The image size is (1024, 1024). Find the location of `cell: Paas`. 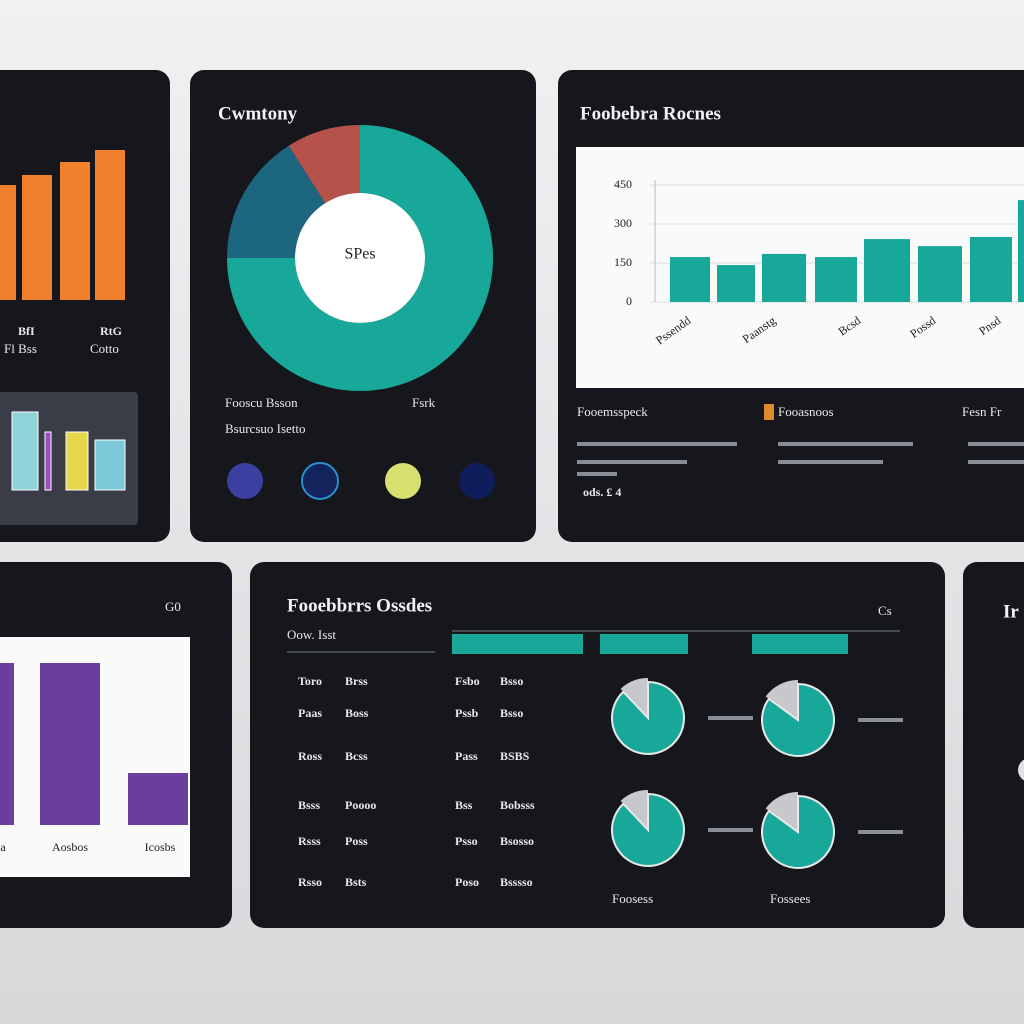

cell: Paas is located at coordinates (310, 713).